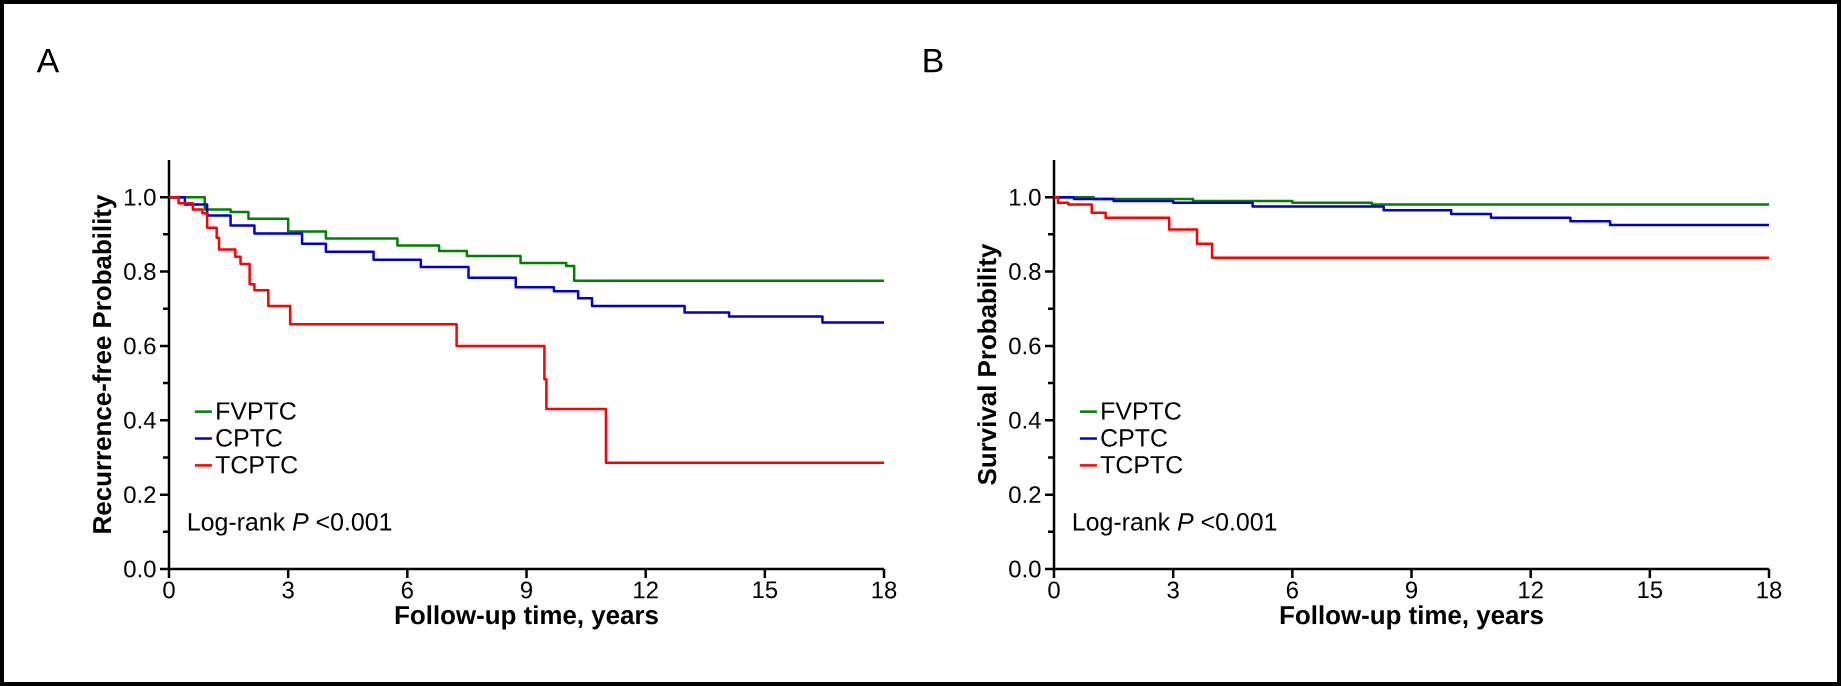 The width and height of the screenshot is (1841, 686). I want to click on y-axis-title: Survival Probability, so click(989, 364).